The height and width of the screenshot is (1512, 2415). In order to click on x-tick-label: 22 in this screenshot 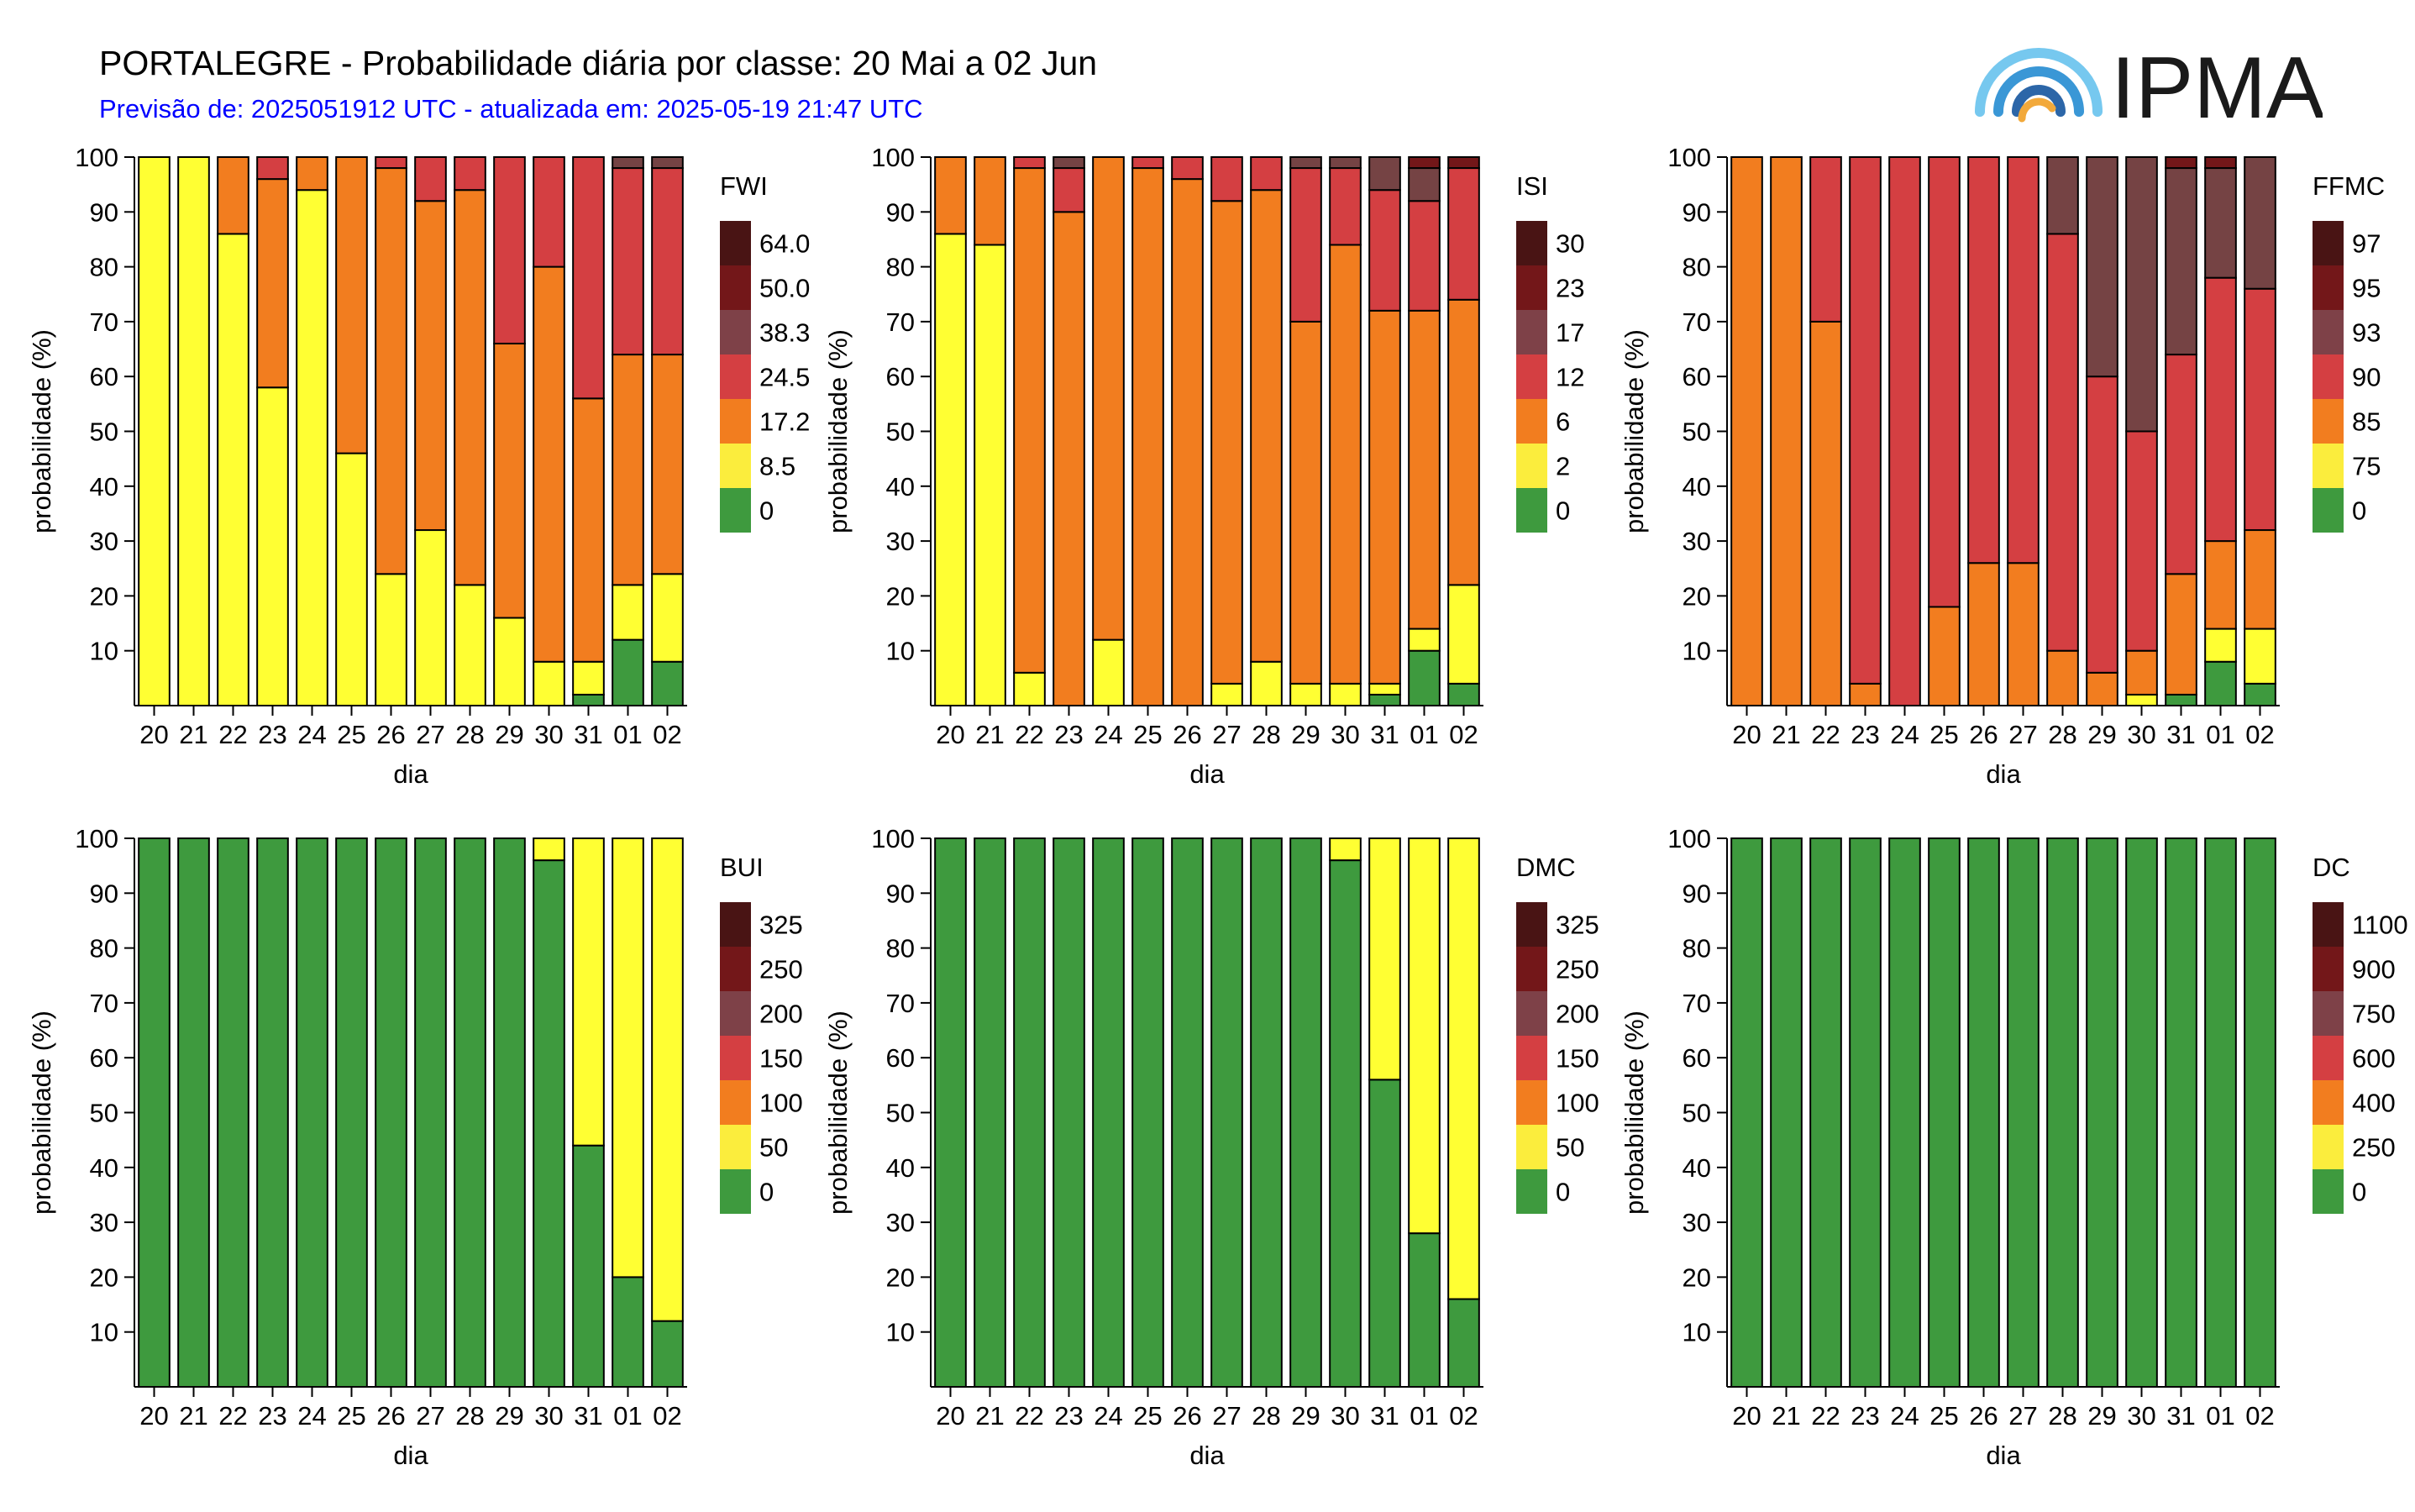, I will do `click(232, 734)`.